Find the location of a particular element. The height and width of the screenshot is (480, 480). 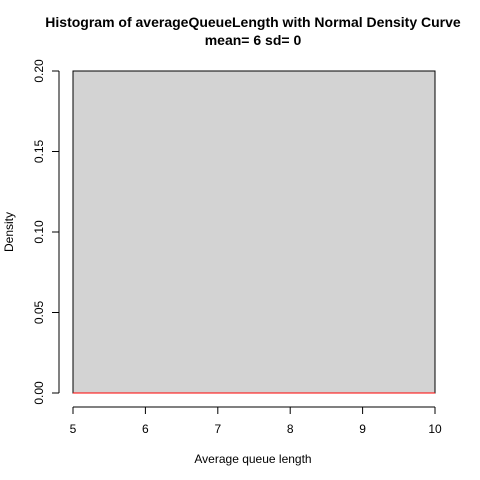

y-axis: 0.00 0.05 0.10 0.15 0.20 is located at coordinates (45, 232).